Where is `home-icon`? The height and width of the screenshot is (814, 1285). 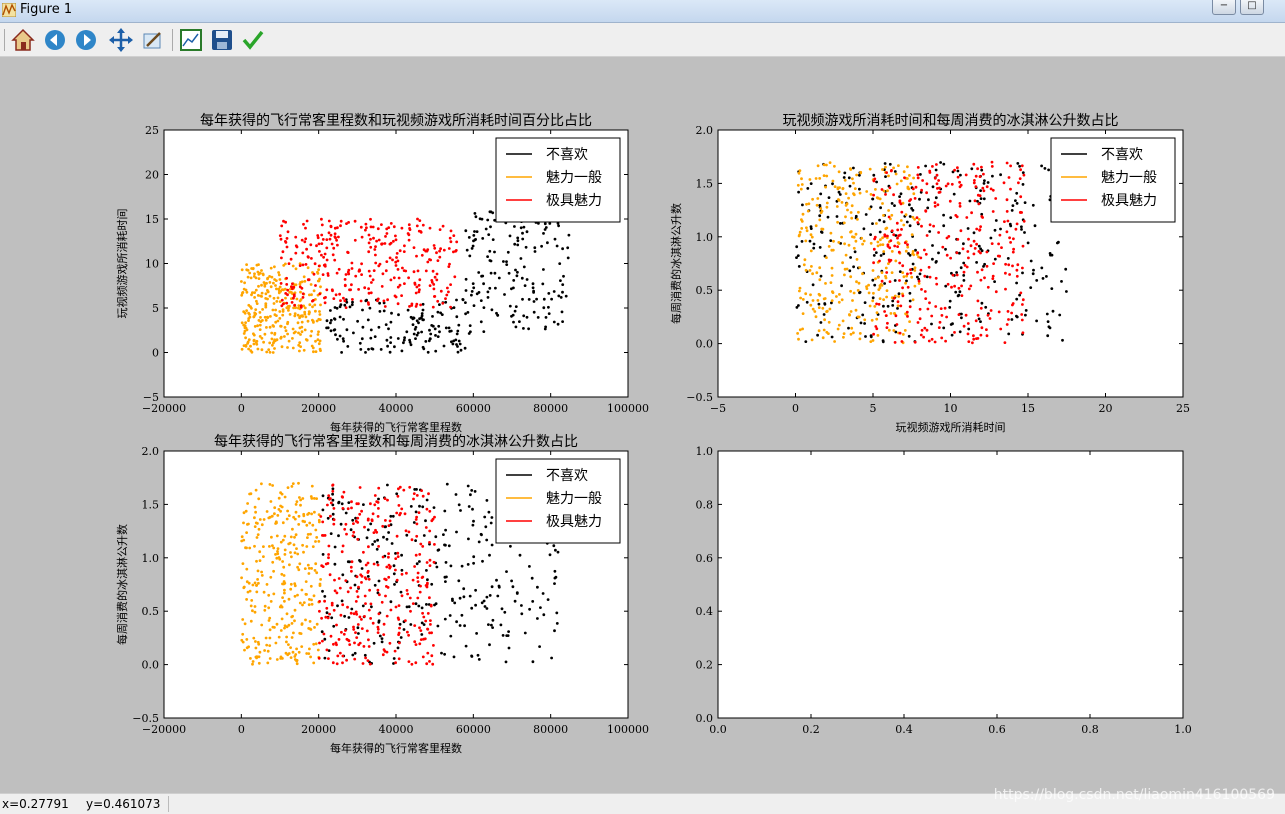 home-icon is located at coordinates (23, 40).